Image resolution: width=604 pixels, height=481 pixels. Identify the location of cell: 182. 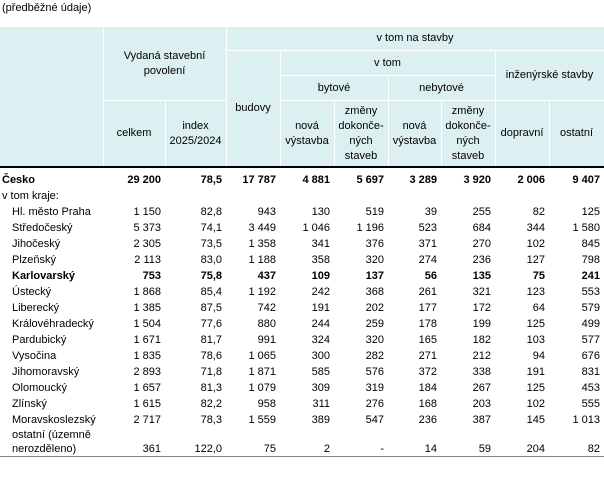
(481, 340).